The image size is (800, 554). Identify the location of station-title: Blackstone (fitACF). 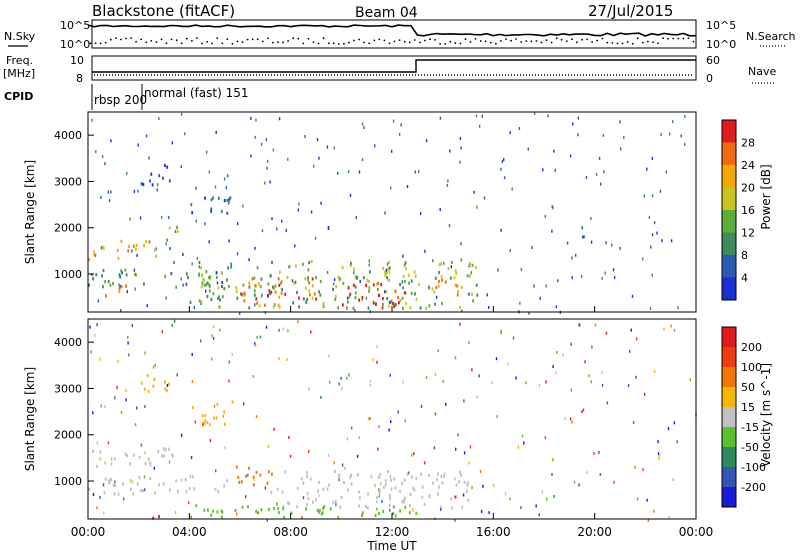
(163, 11).